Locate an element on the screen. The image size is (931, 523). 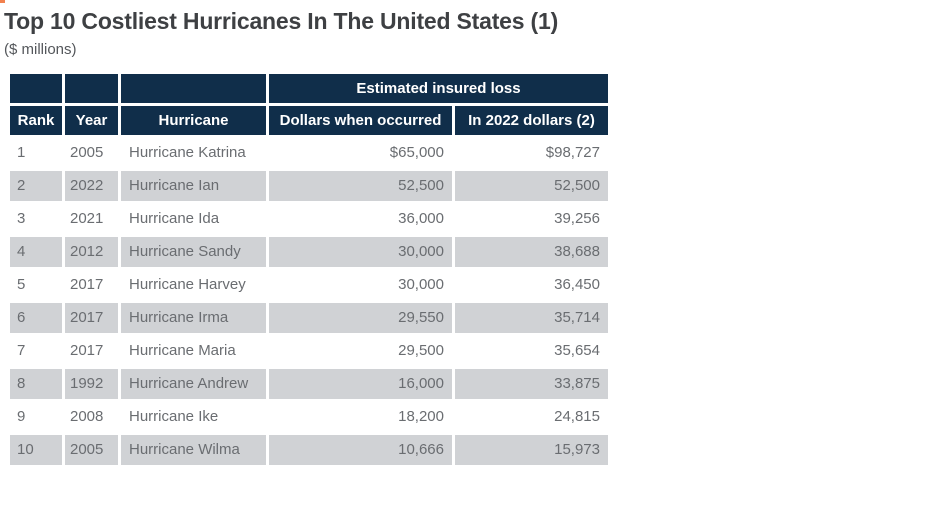
table-row-9: 9 2008 Hurricane Ike 18,200 24,815 is located at coordinates (309, 416).